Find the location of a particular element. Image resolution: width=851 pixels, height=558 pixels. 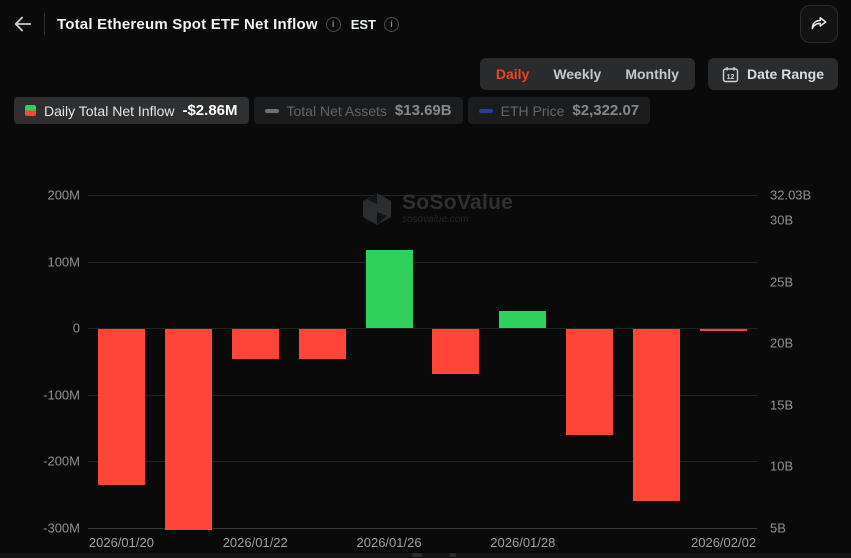

bottom-slider-strip is located at coordinates (425, 555).